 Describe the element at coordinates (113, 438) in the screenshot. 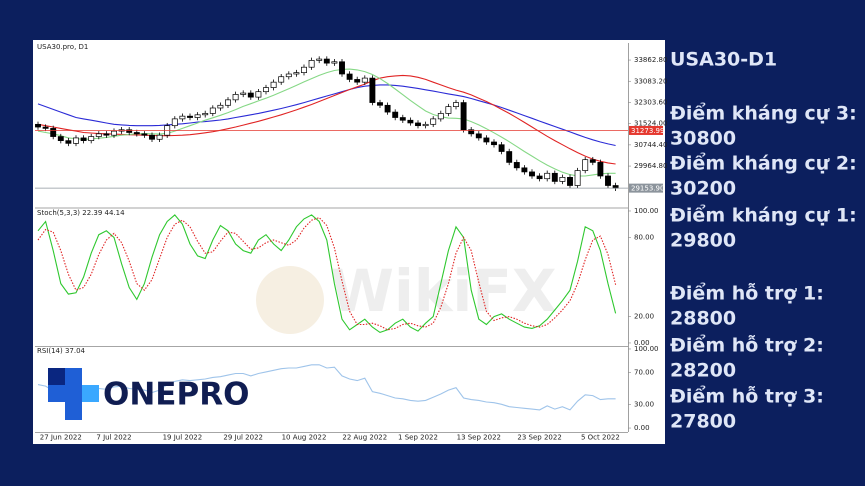

I see `x-tick-label: 7 Jul 2022` at that location.